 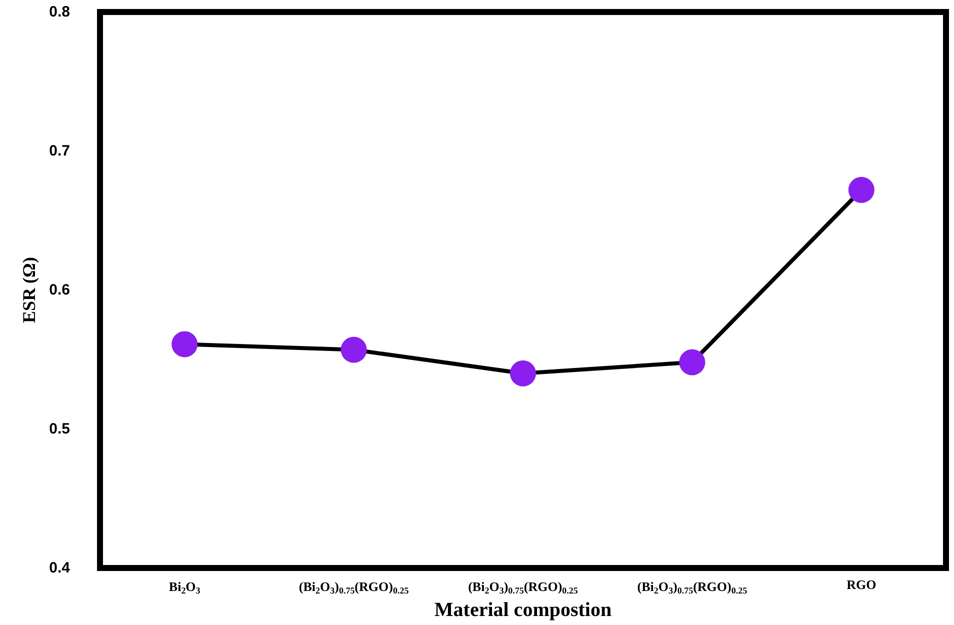 I want to click on y-tick-label: 0.5, so click(x=59, y=429).